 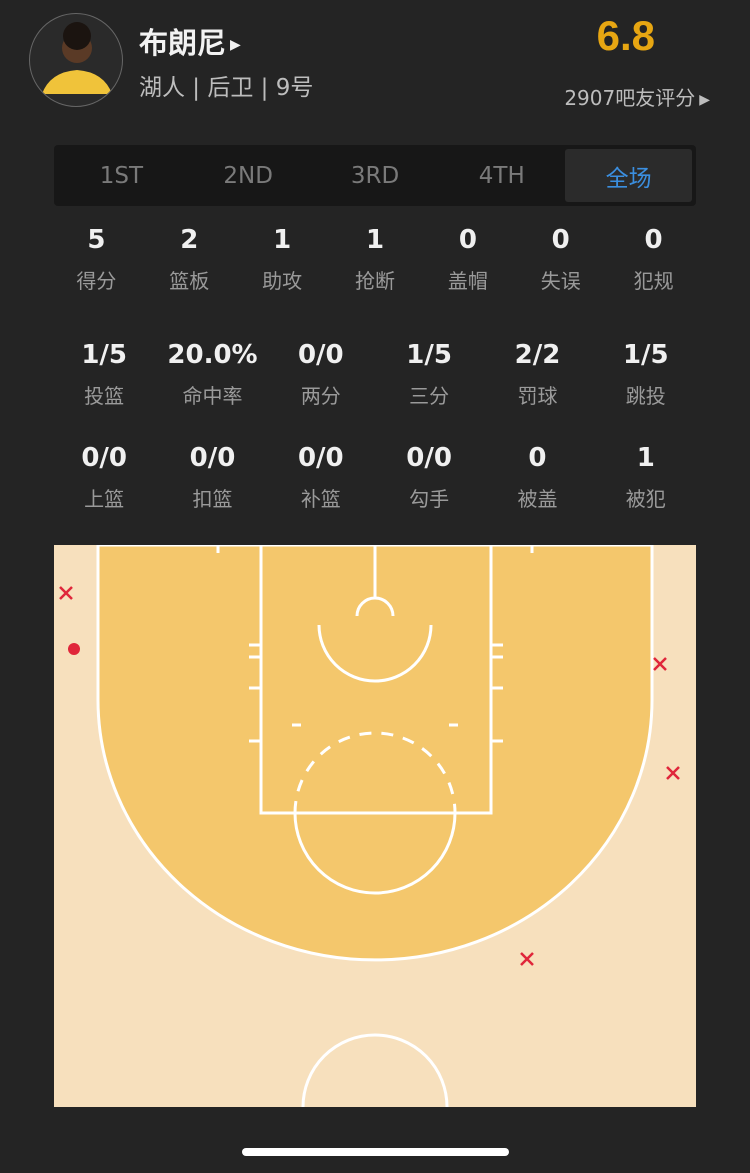 I want to click on stat-label: 上篮, so click(x=104, y=499).